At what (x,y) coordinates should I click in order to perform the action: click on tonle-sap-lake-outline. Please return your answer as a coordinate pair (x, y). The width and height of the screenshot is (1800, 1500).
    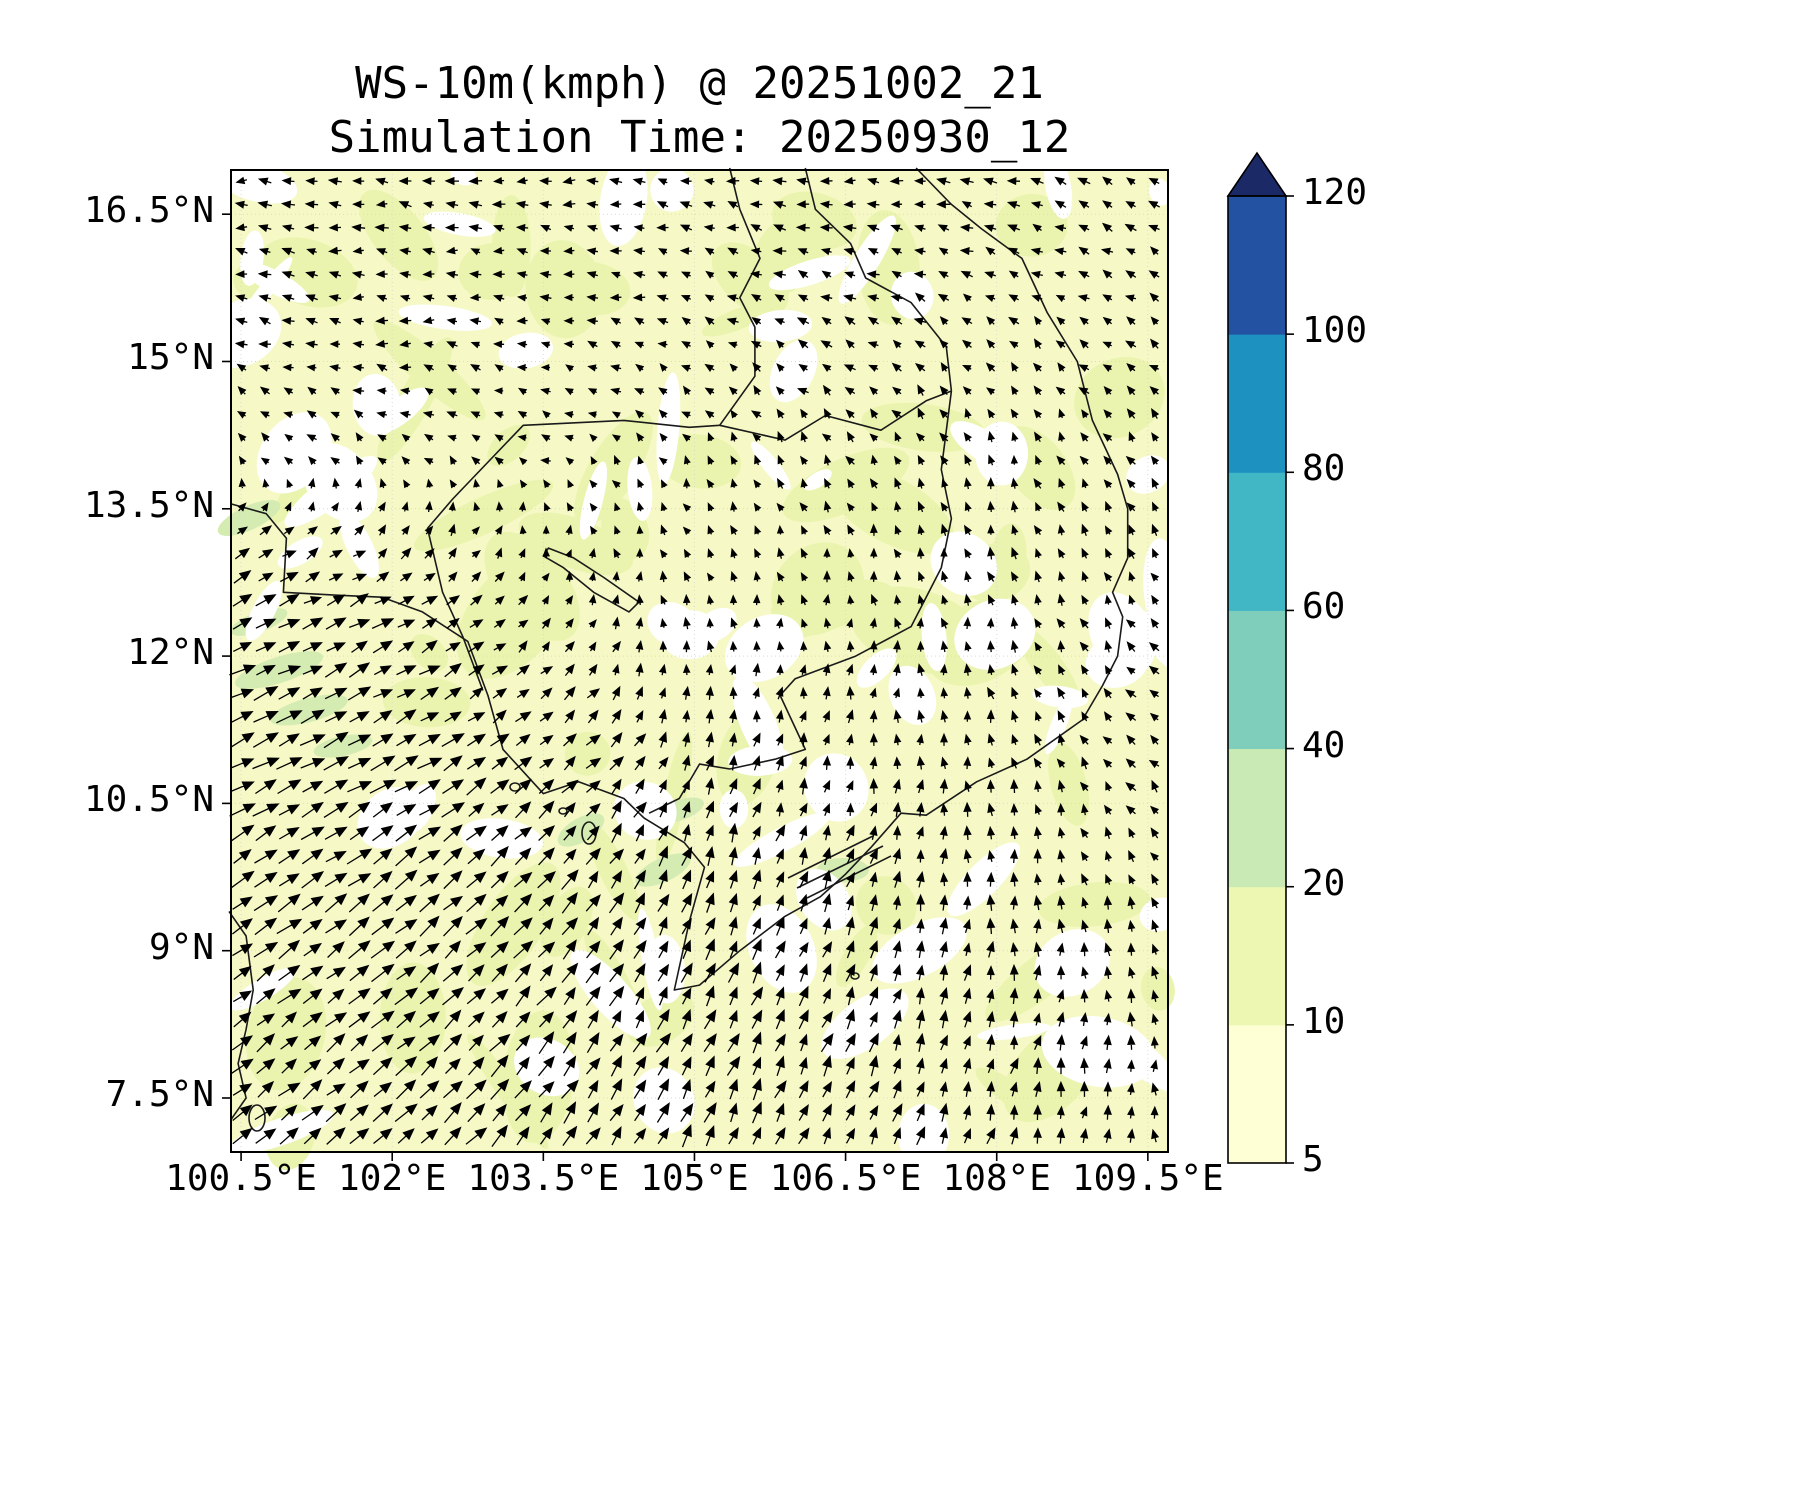
    Looking at the image, I should click on (591, 580).